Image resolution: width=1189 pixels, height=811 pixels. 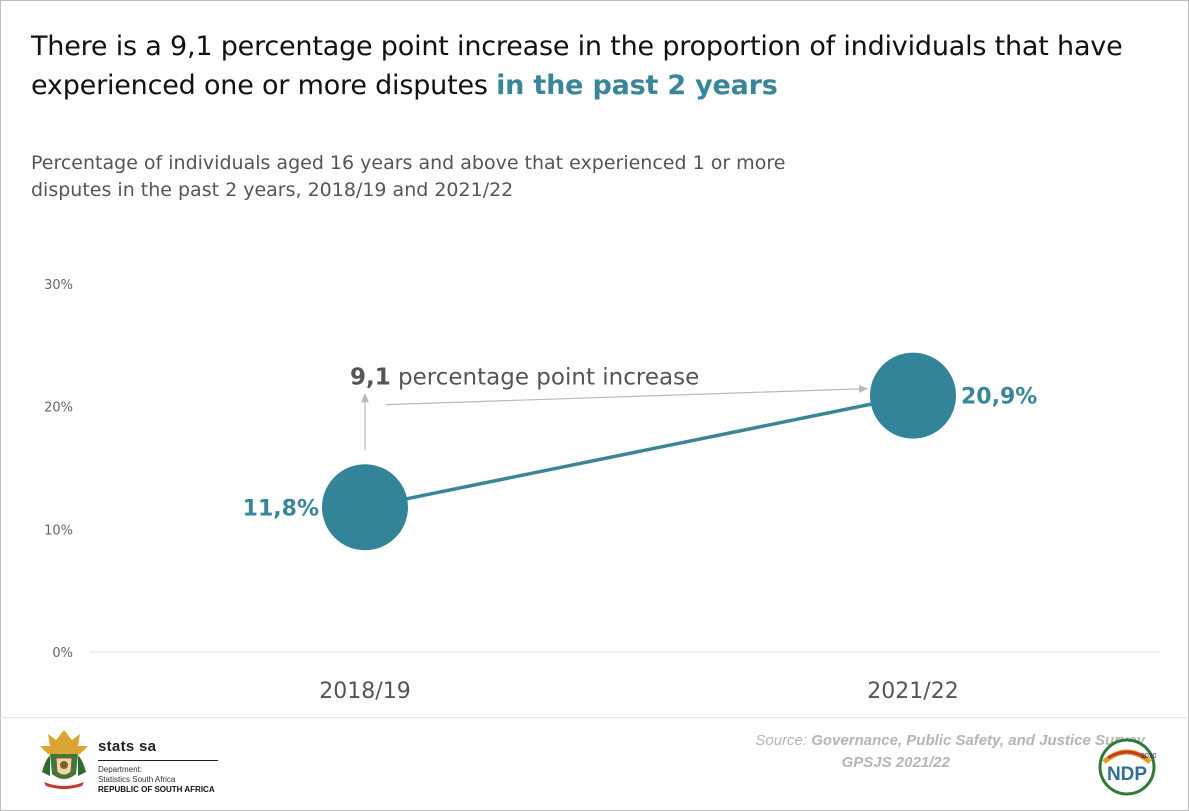 I want to click on y-tick-label: 10%, so click(x=58, y=530).